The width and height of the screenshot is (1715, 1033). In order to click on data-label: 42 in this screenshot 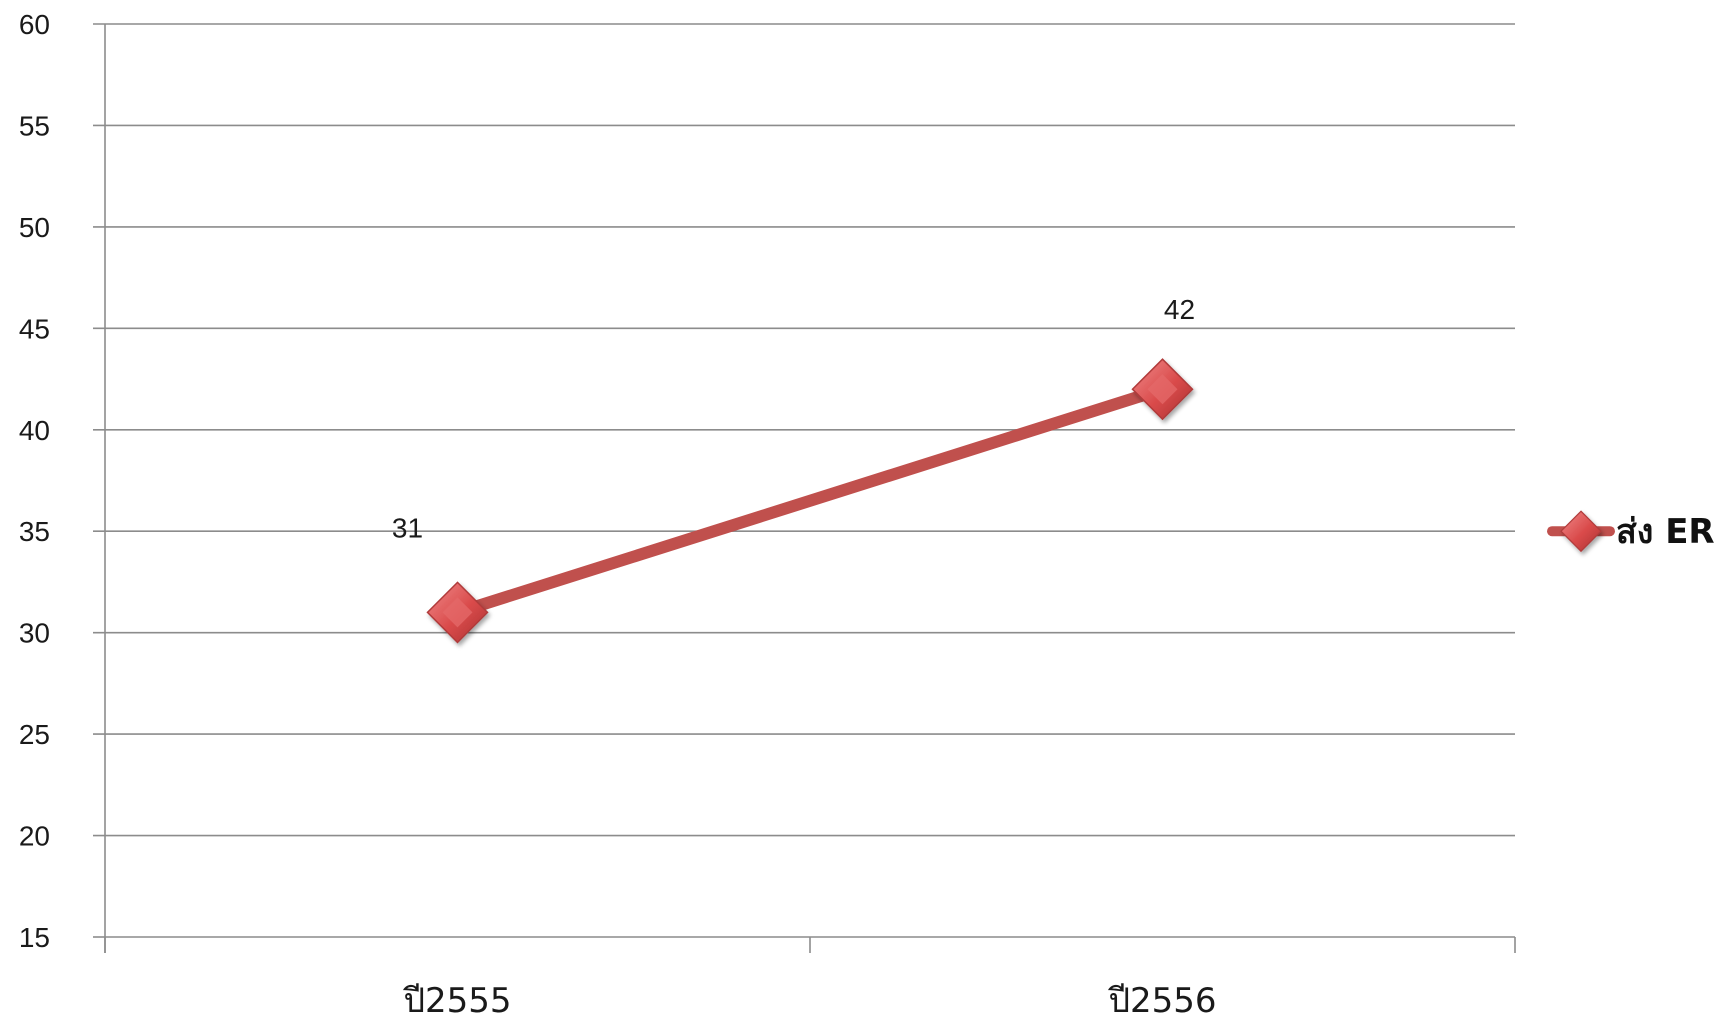, I will do `click(1179, 309)`.